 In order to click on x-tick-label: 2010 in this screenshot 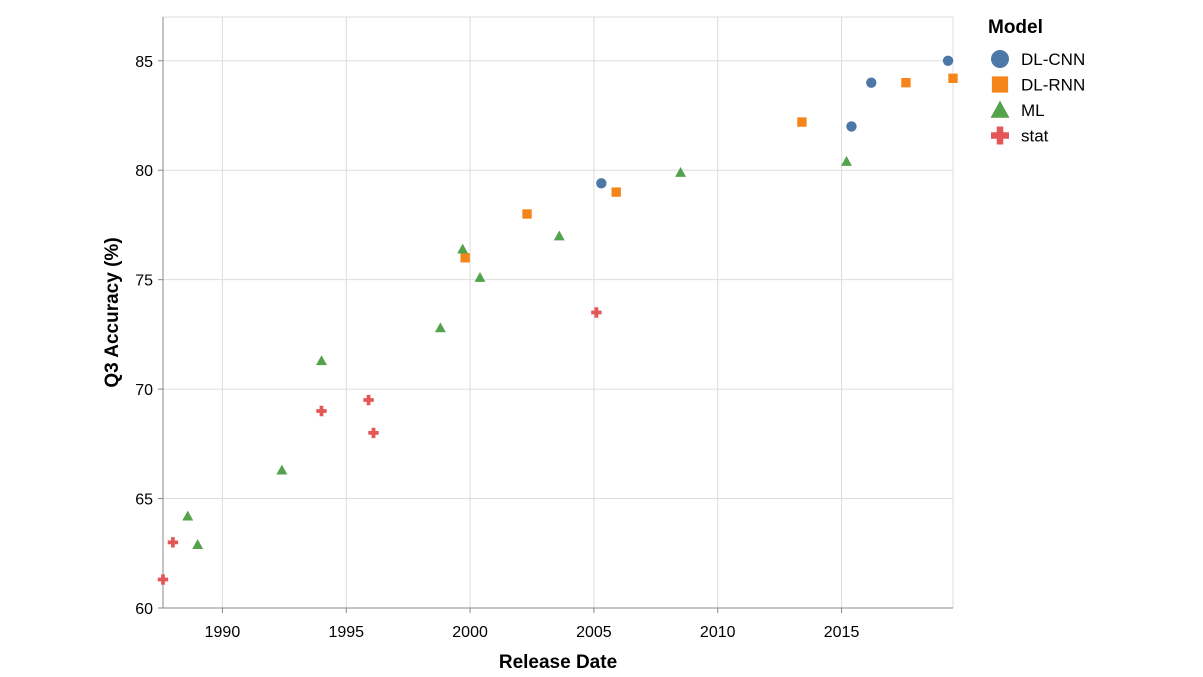, I will do `click(718, 632)`.